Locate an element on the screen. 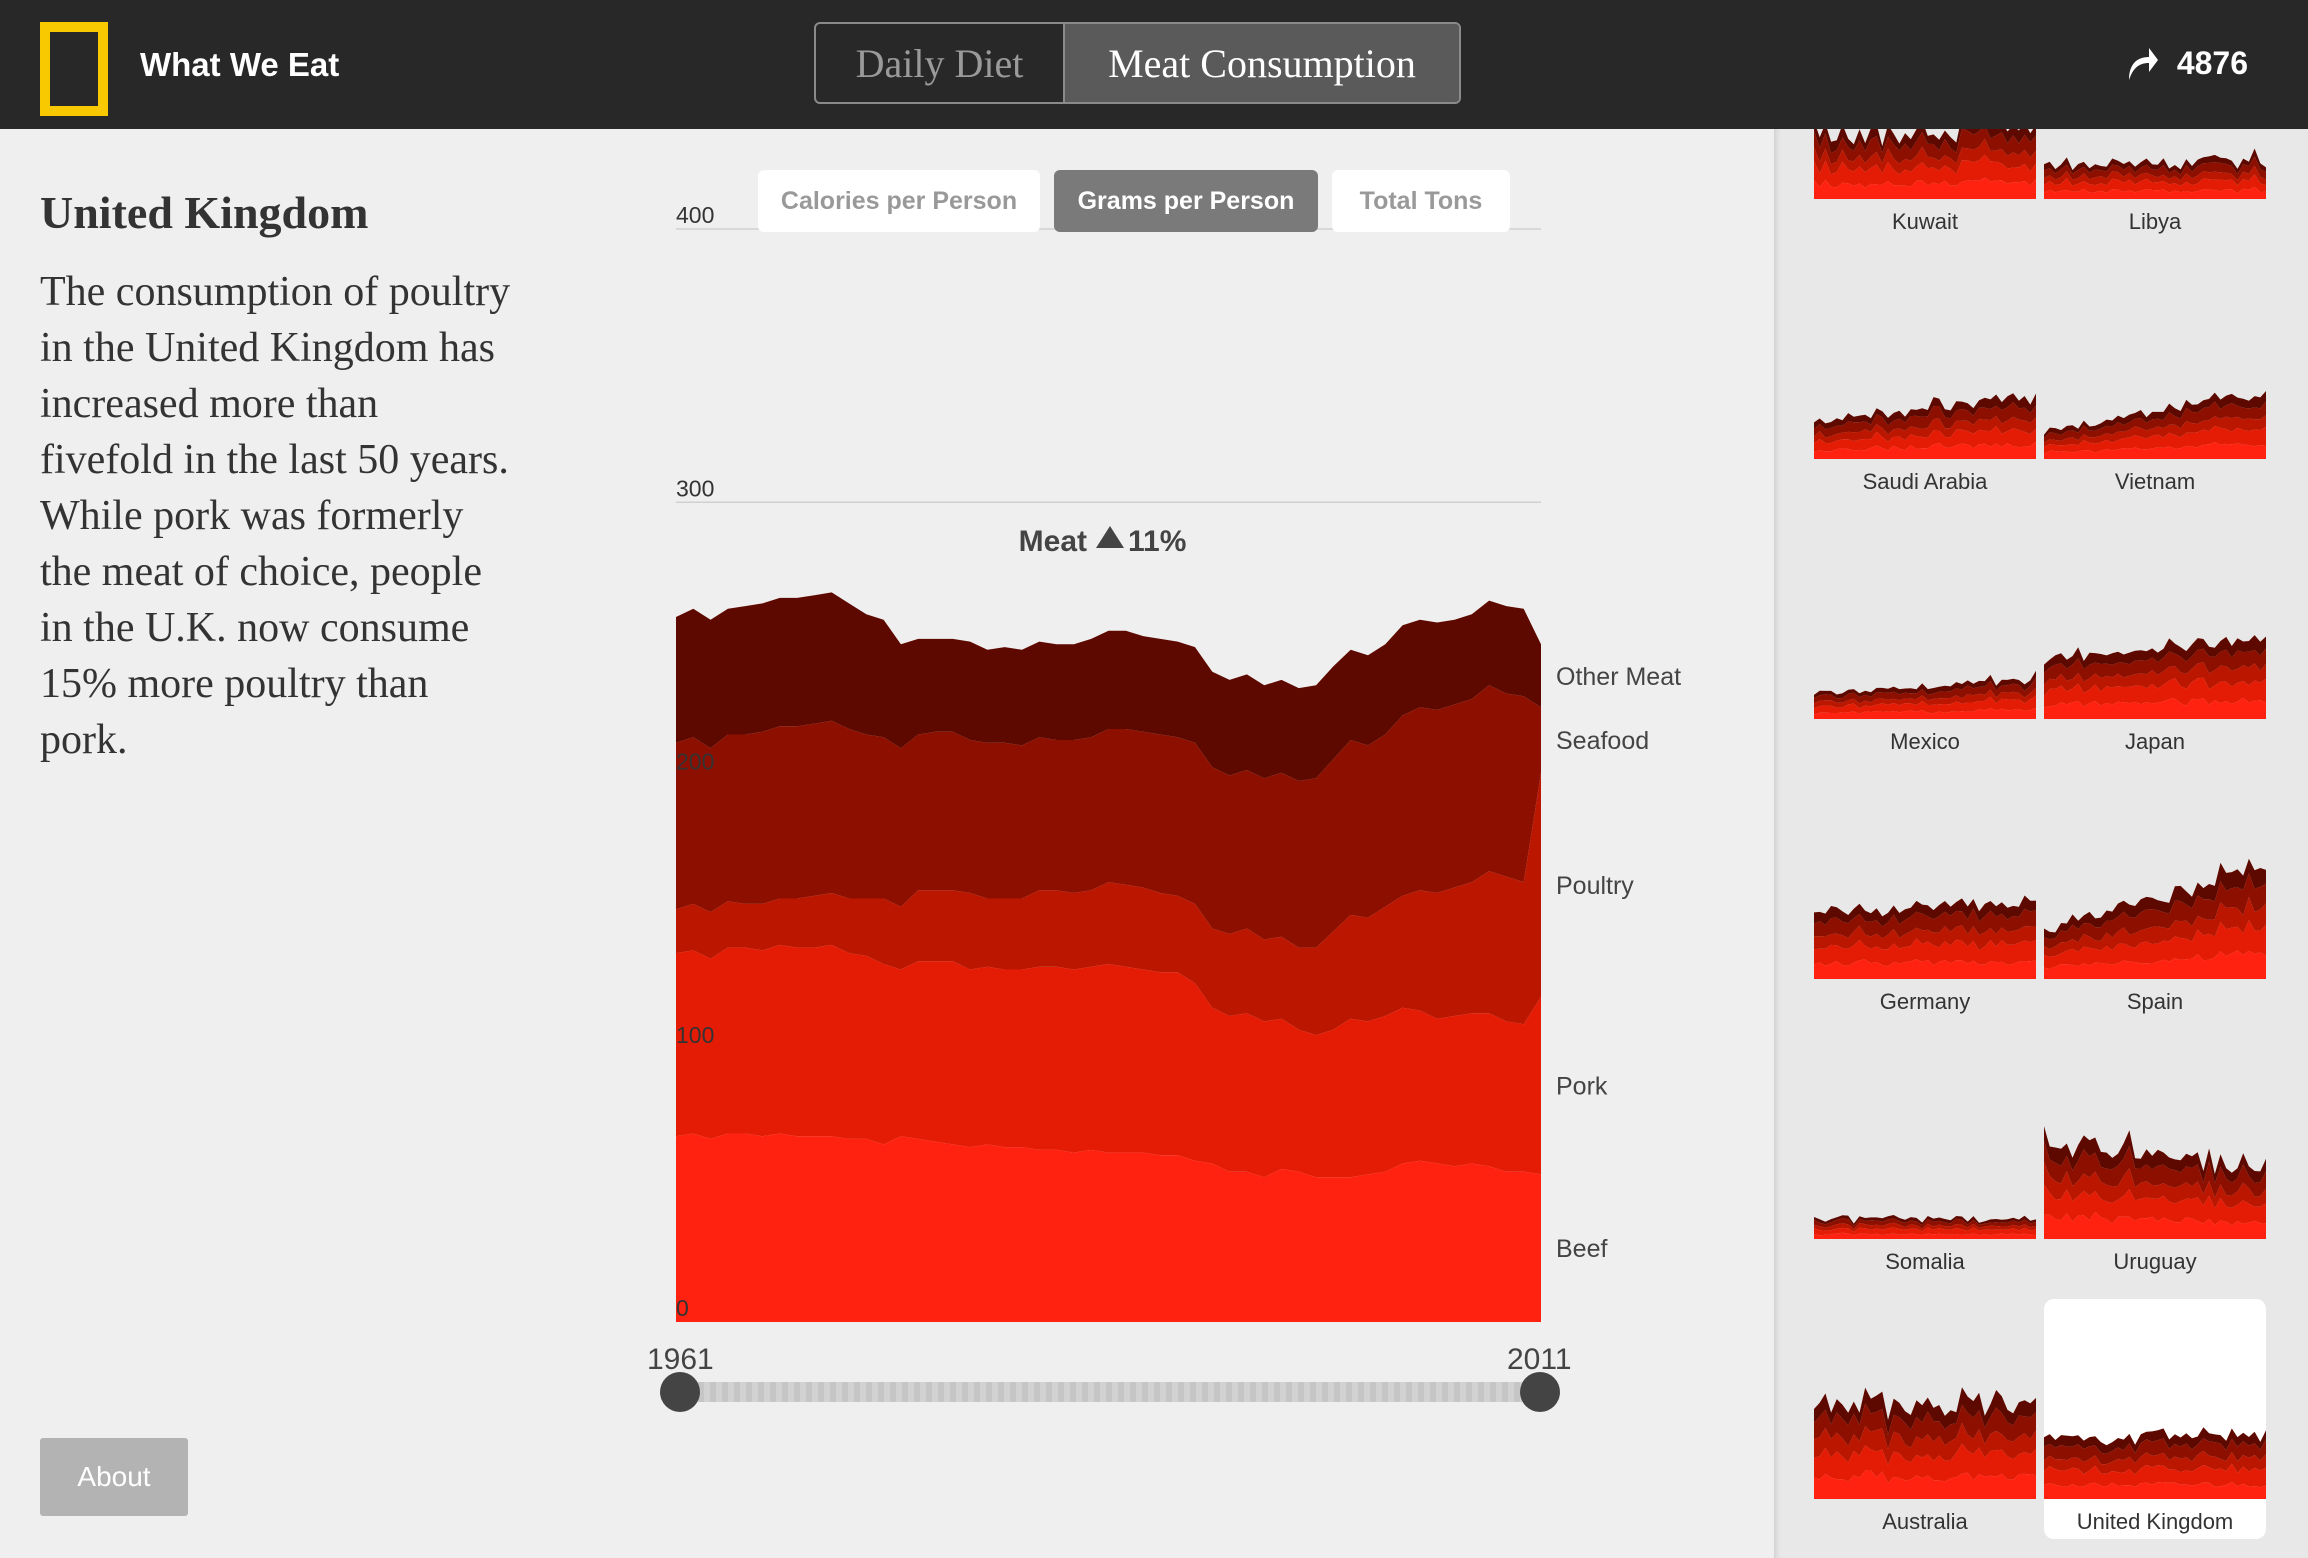 This screenshot has width=2308, height=1558. country-thumbnail: Japan is located at coordinates (2155, 639).